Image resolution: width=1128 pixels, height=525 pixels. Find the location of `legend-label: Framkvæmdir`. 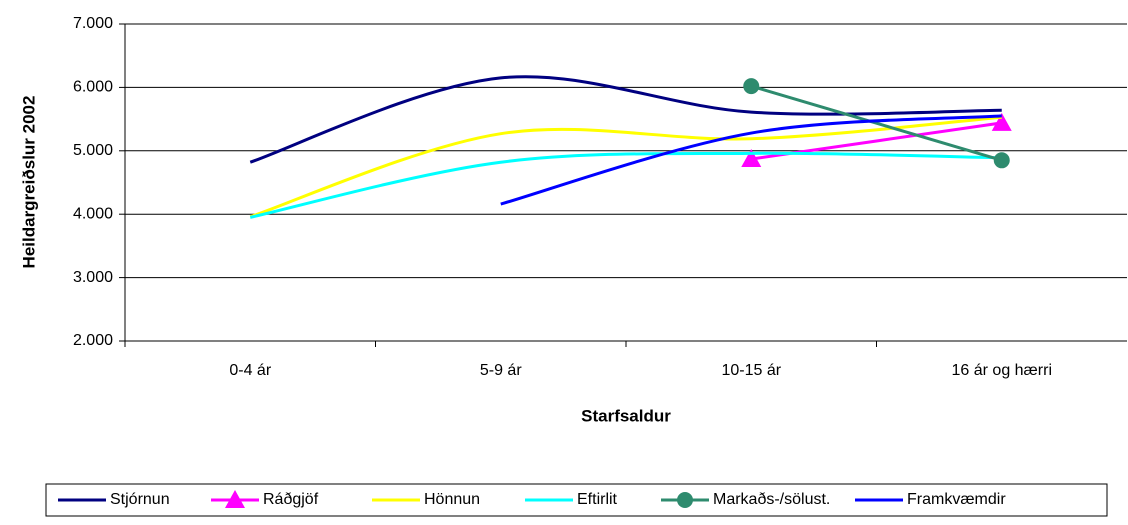

legend-label: Framkvæmdir is located at coordinates (956, 499).